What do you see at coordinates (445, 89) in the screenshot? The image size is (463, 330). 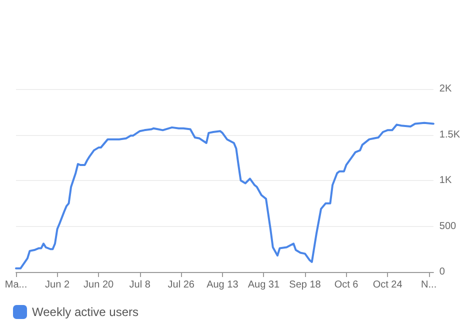 I see `y-tick-label: 2K` at bounding box center [445, 89].